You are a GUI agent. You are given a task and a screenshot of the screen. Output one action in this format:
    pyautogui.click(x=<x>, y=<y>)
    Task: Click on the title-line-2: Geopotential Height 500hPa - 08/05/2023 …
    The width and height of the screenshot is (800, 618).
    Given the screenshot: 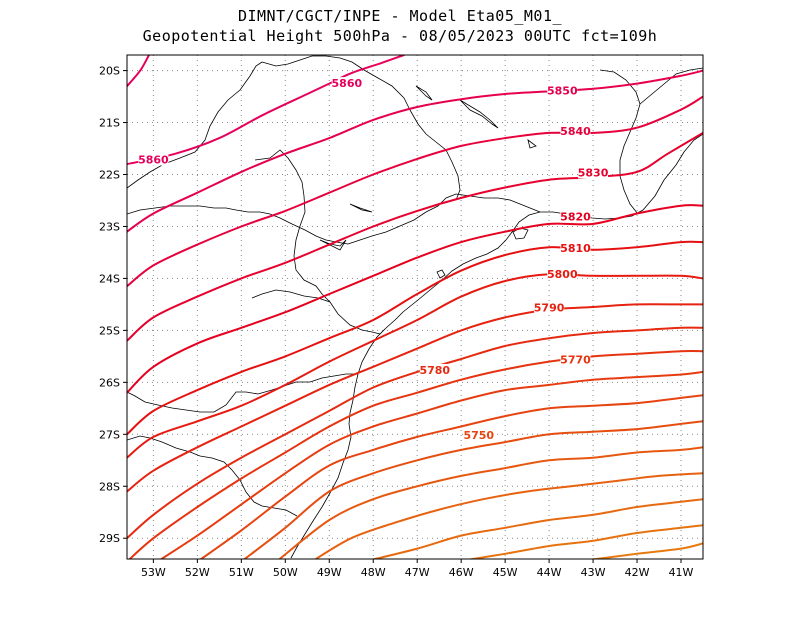 What is the action you would take?
    pyautogui.click(x=400, y=36)
    